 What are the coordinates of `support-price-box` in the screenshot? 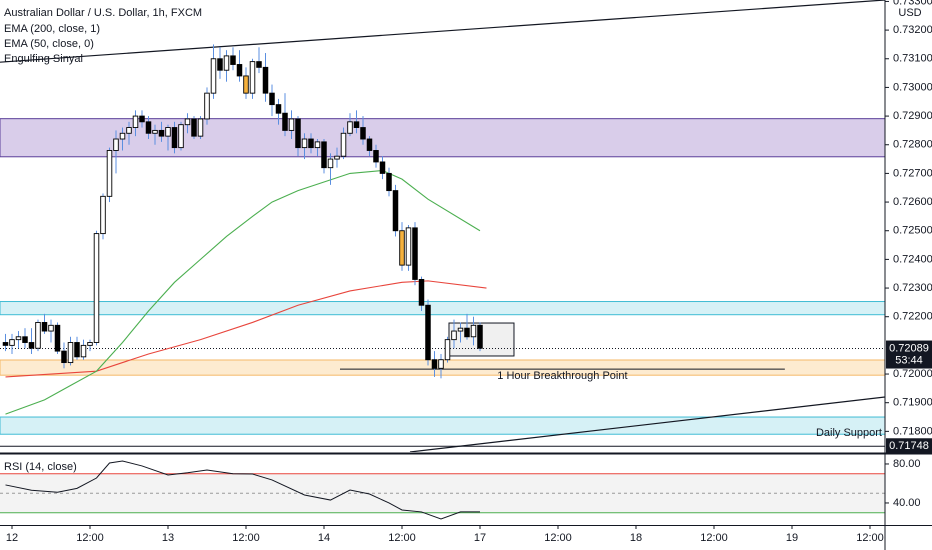 It's located at (909, 446).